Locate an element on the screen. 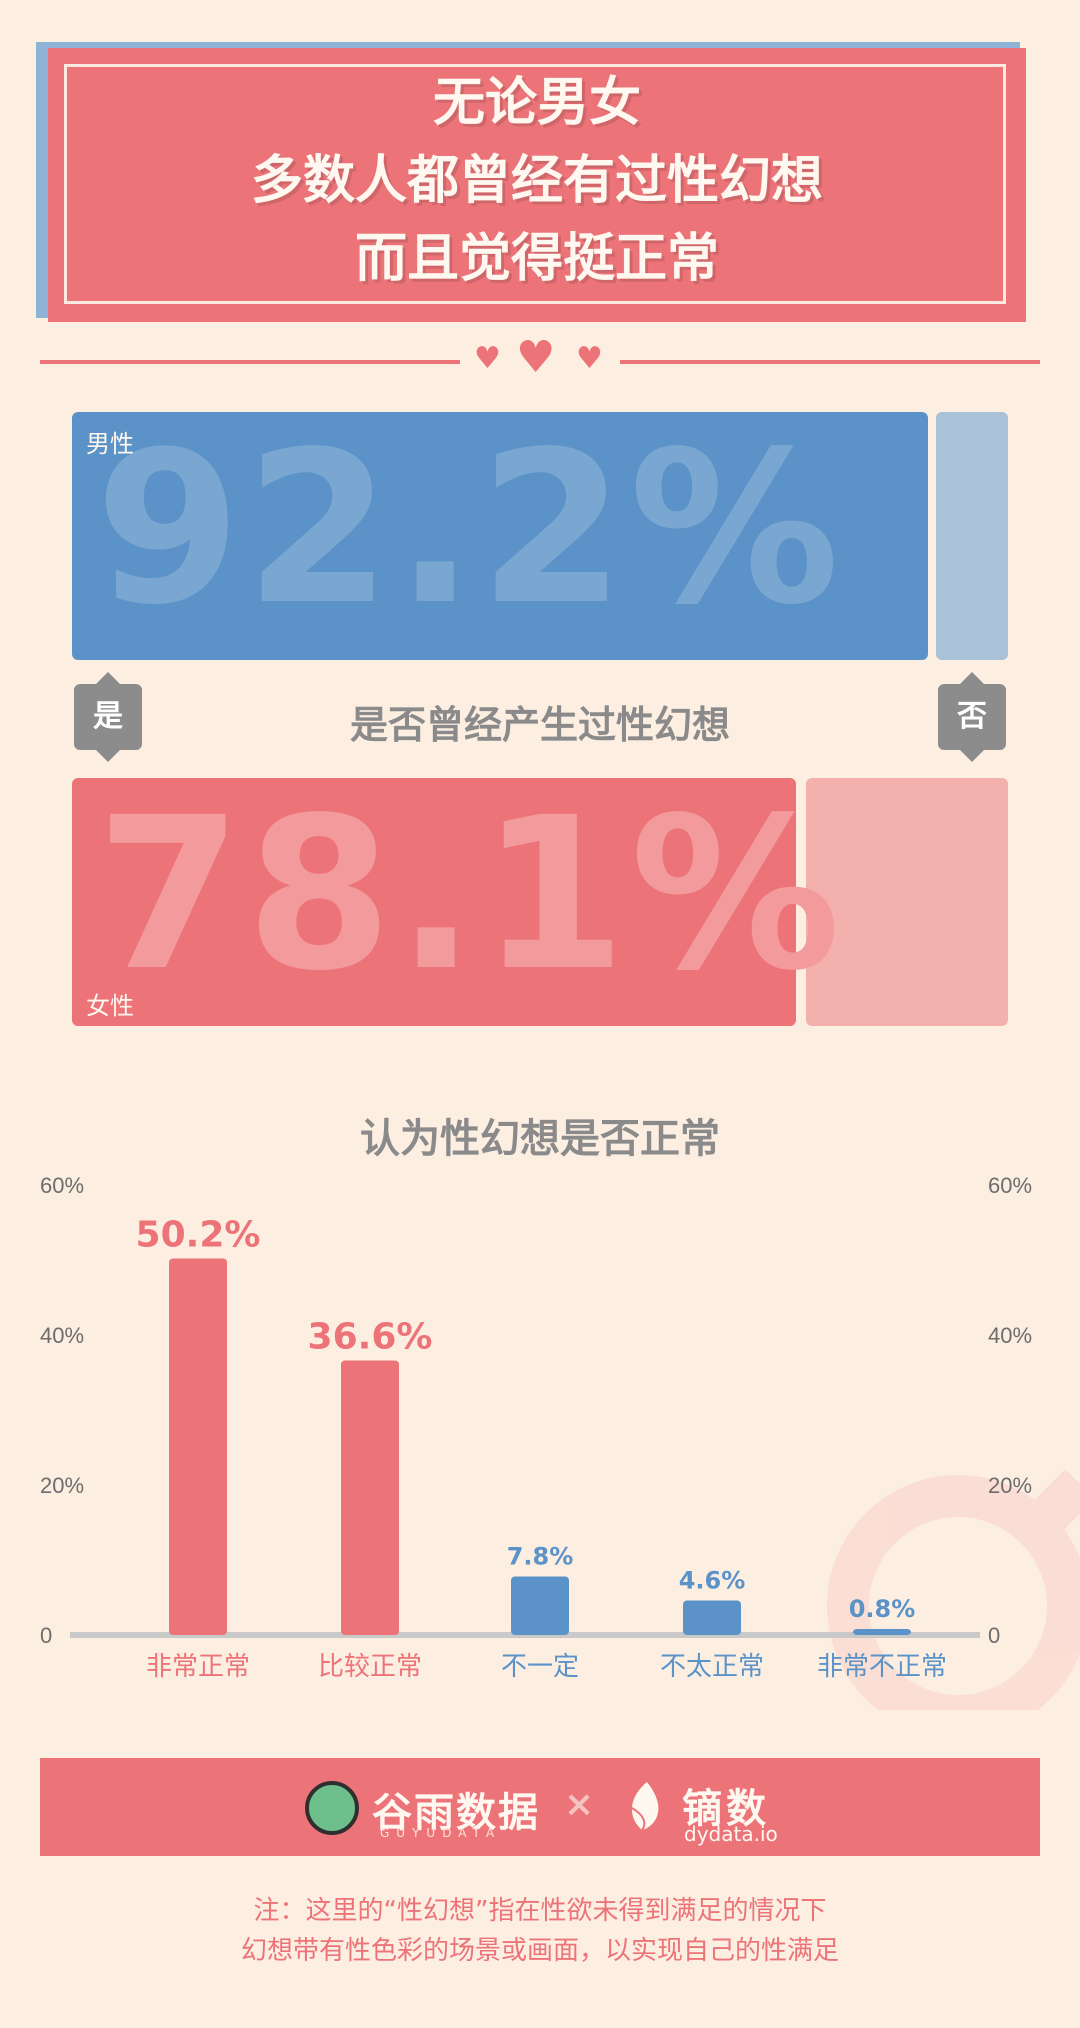  no-arrow-up-icon is located at coordinates (972, 678).